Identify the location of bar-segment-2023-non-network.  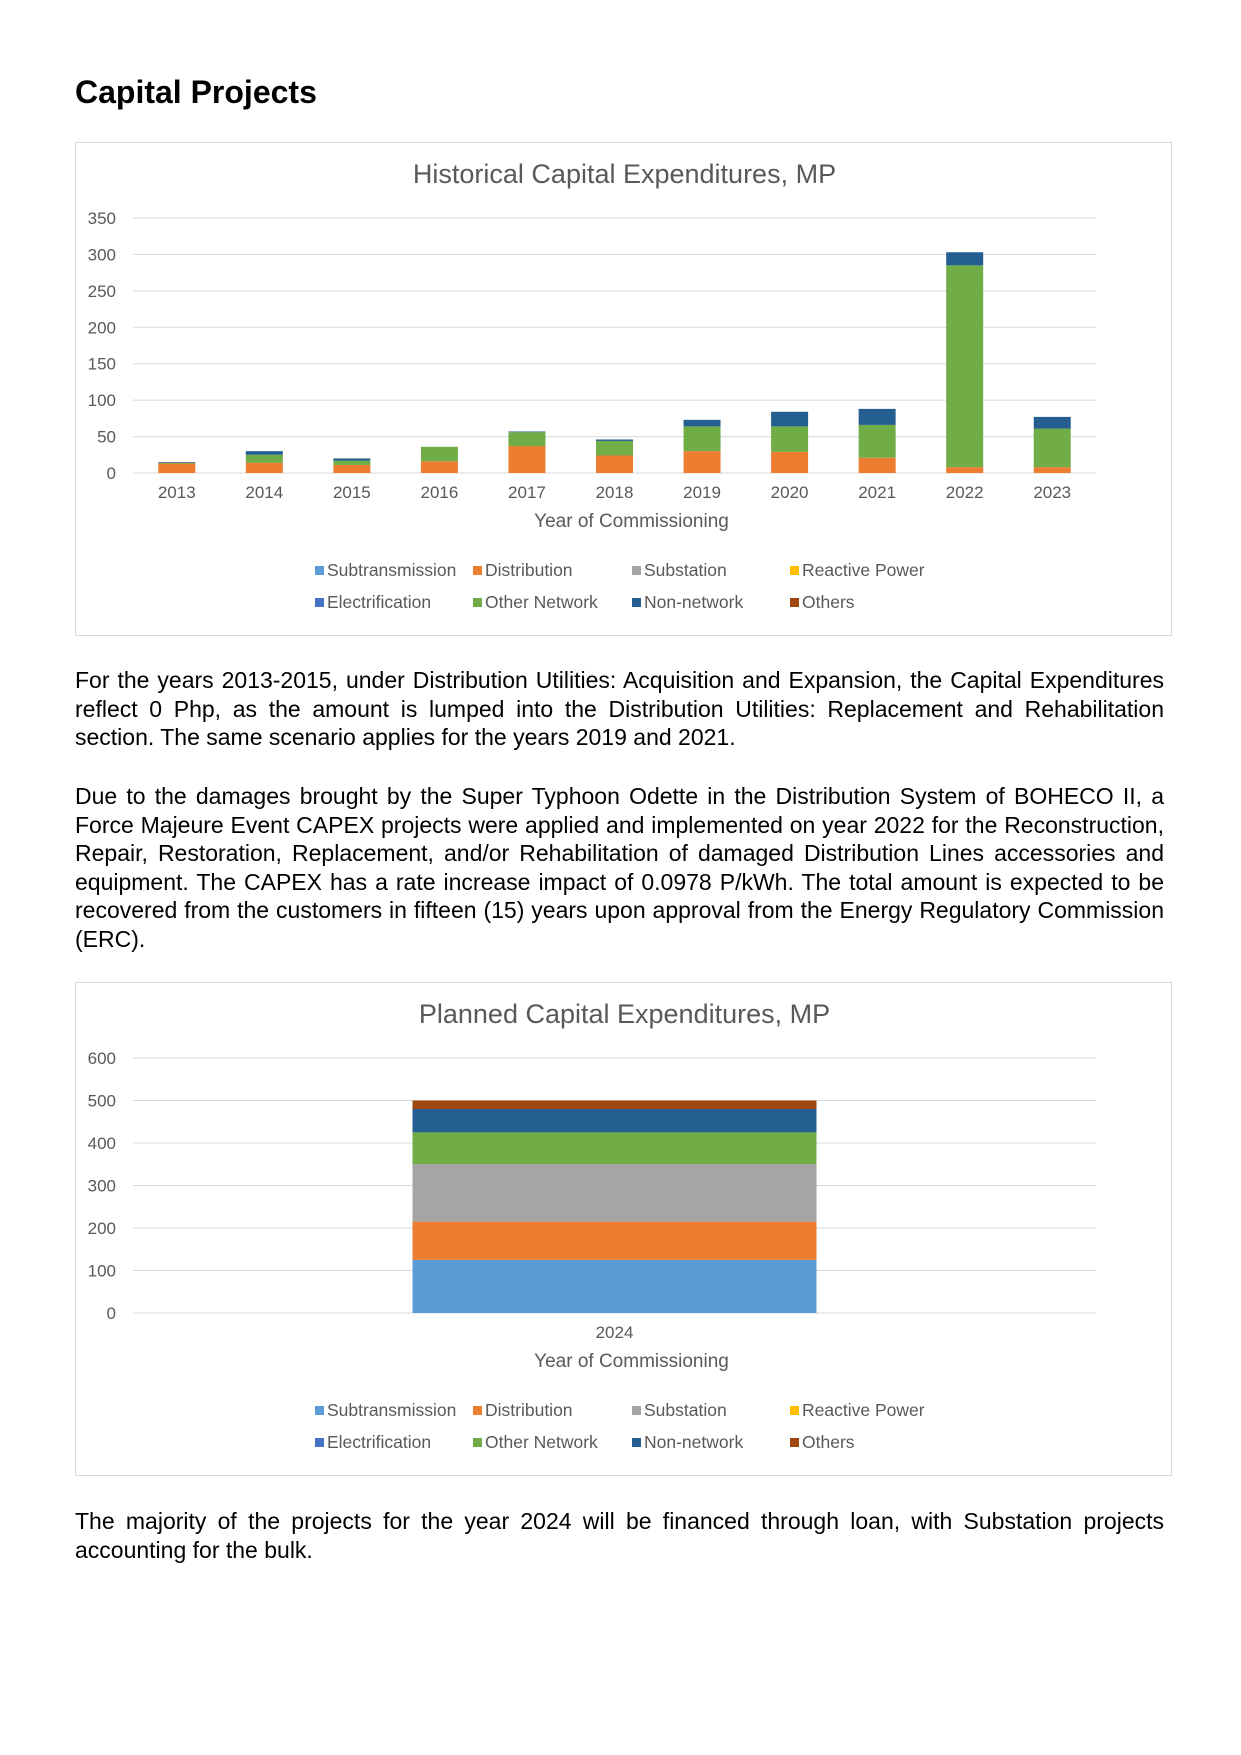
(1052, 422).